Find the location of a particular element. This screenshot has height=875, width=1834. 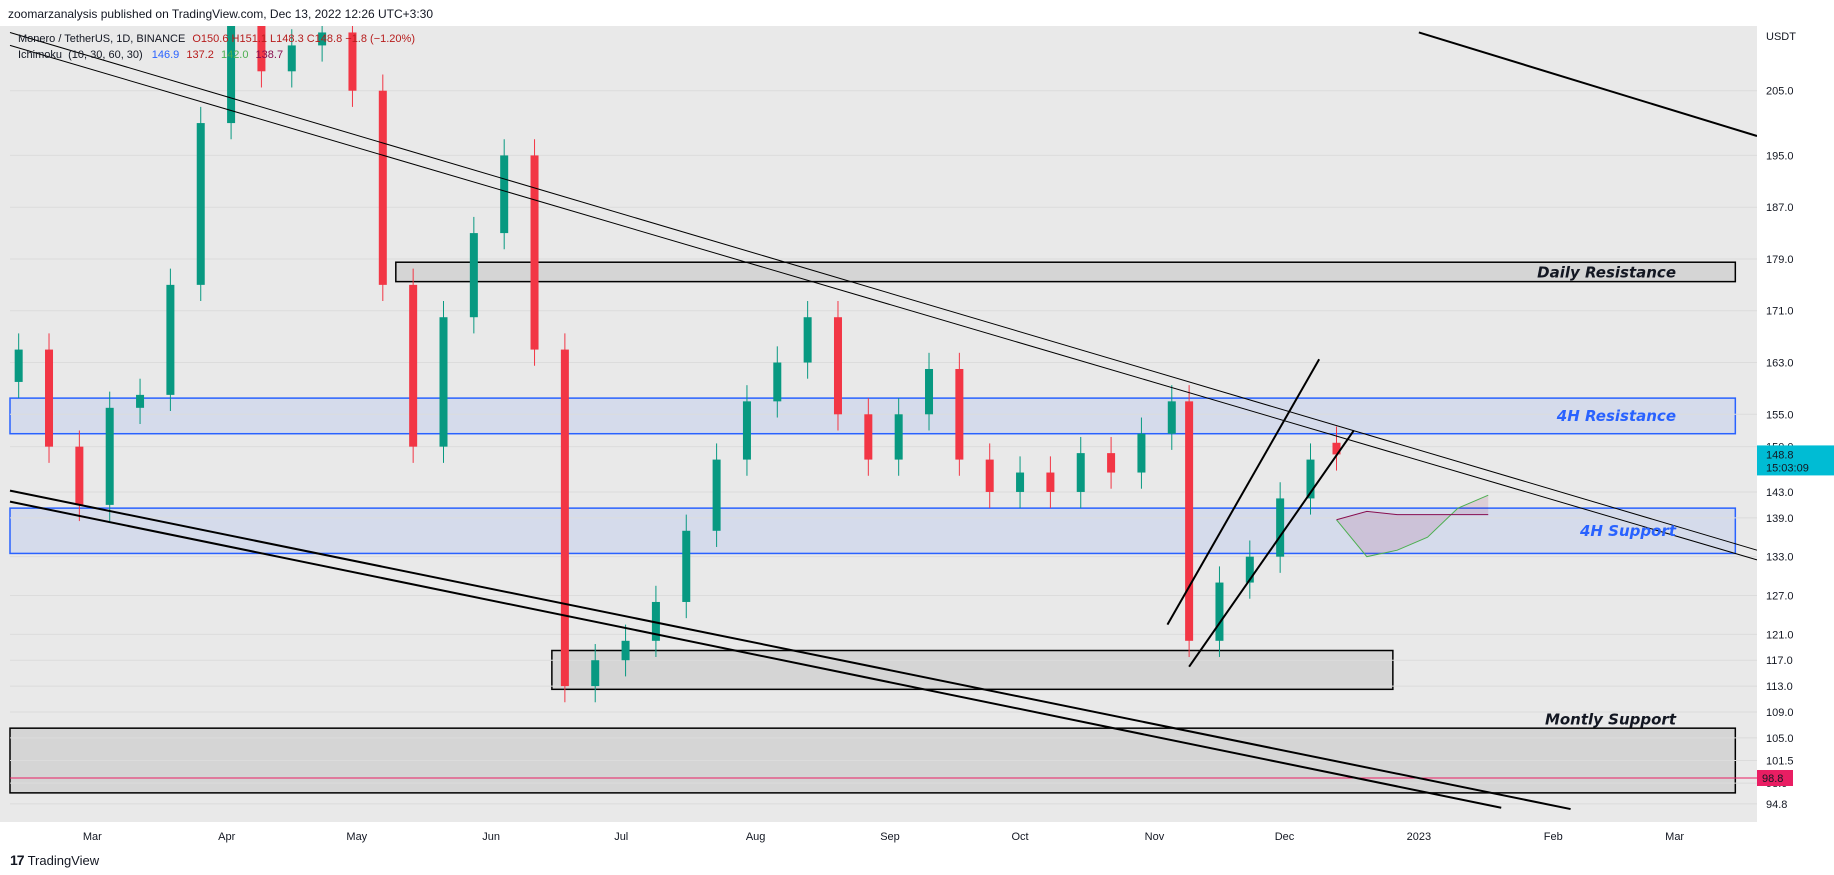

tradingview-brand: TradingView is located at coordinates (63, 860).